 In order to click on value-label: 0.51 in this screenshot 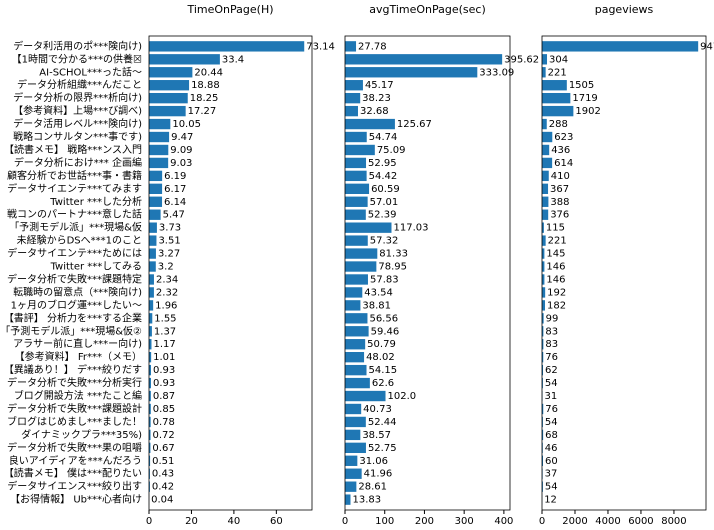, I will do `click(163, 461)`.